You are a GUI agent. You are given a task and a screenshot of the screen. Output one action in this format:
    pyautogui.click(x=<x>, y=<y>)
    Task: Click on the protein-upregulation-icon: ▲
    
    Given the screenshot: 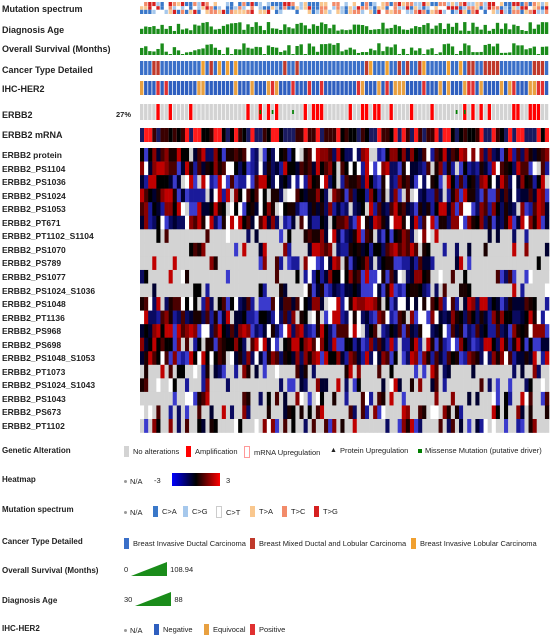 What is the action you would take?
    pyautogui.click(x=333, y=450)
    